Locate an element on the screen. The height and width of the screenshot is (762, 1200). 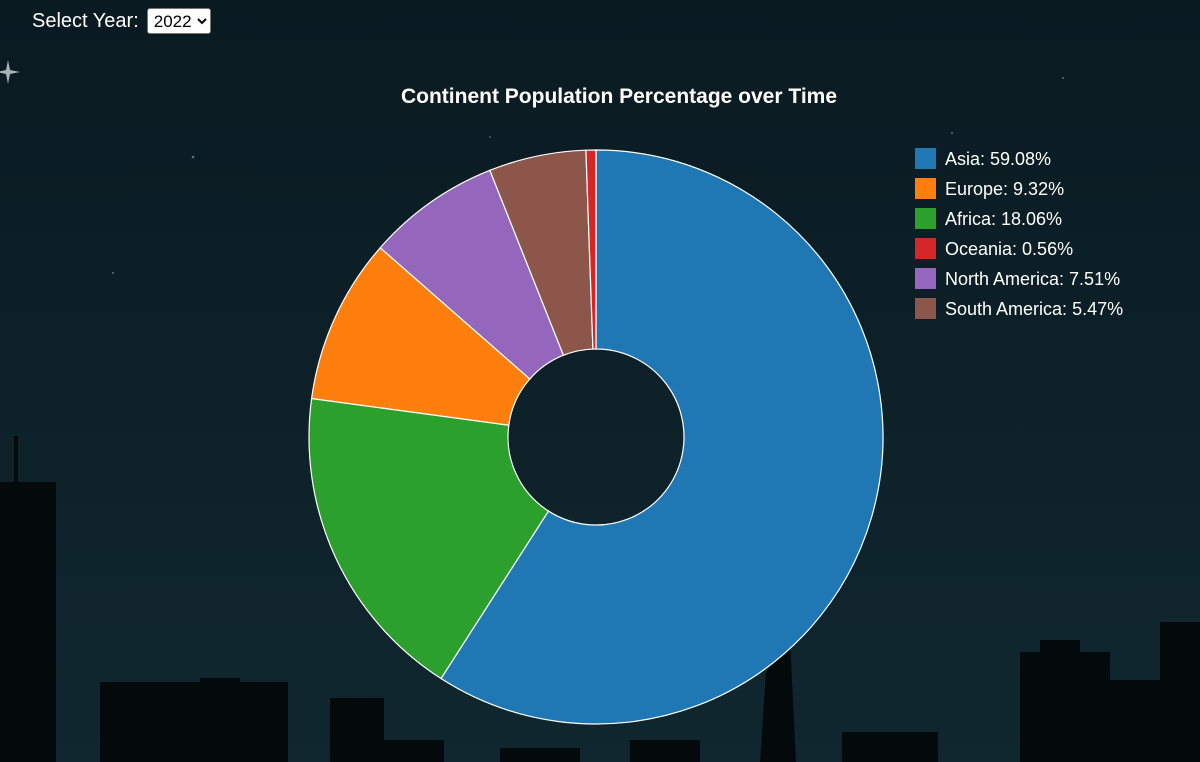
year-select: 2022 is located at coordinates (178, 21).